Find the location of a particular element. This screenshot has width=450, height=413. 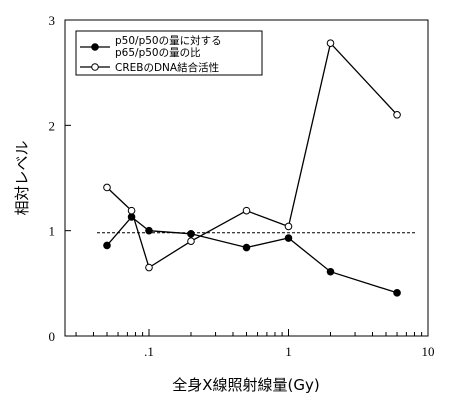

x-tick-label: 1 is located at coordinates (288, 351).